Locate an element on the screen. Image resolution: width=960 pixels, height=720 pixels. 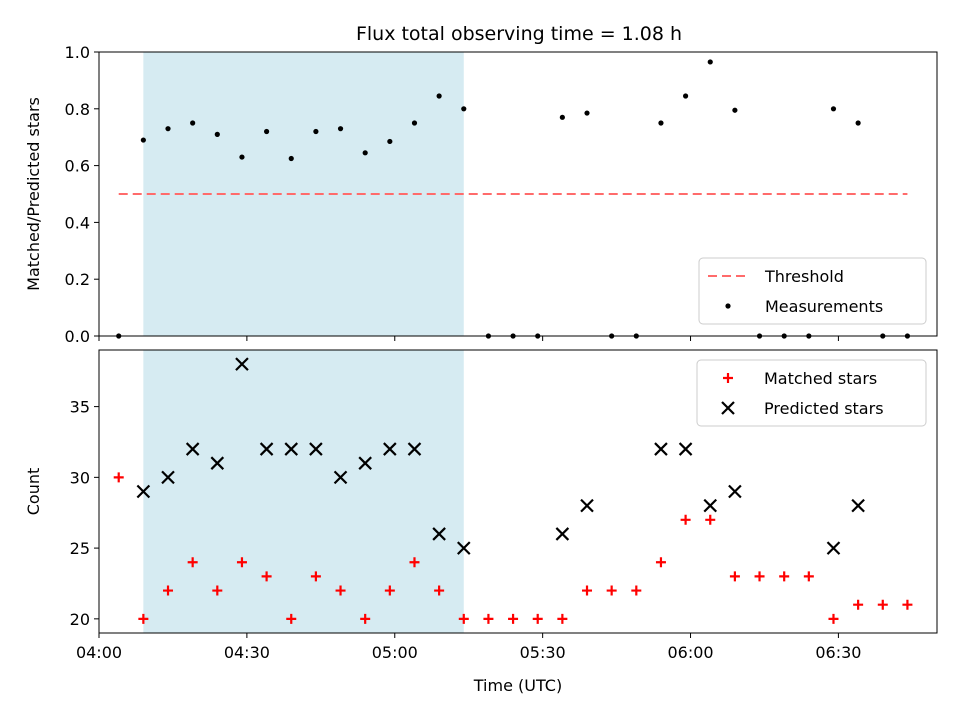
legend: Matched stars Predicted stars is located at coordinates (811, 393).